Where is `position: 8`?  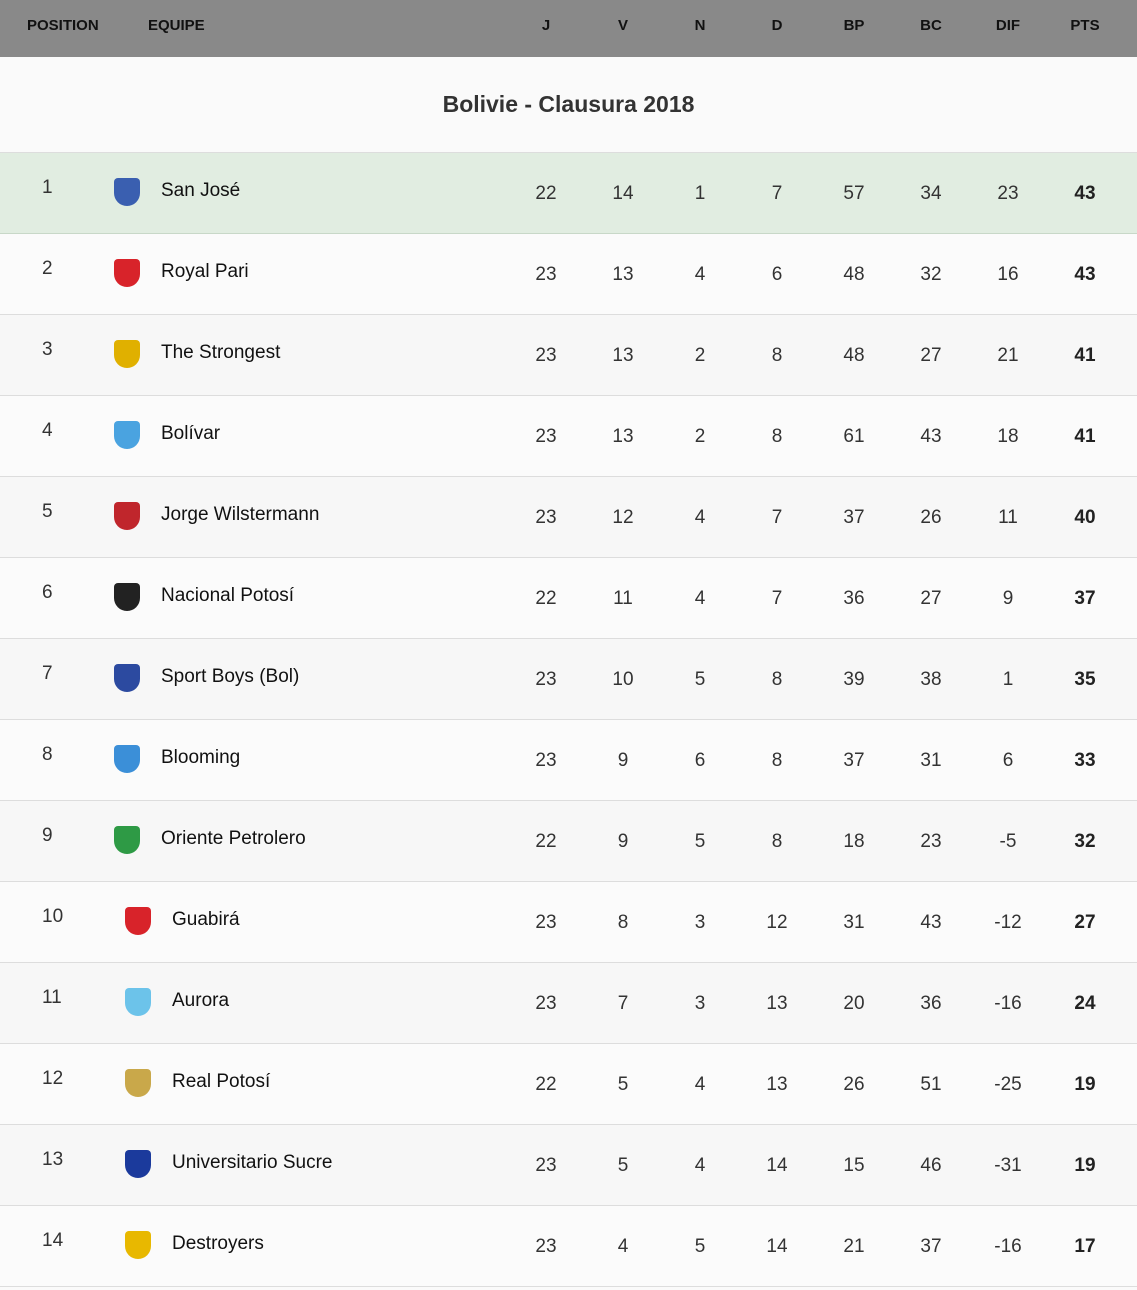 position: 8 is located at coordinates (47, 754).